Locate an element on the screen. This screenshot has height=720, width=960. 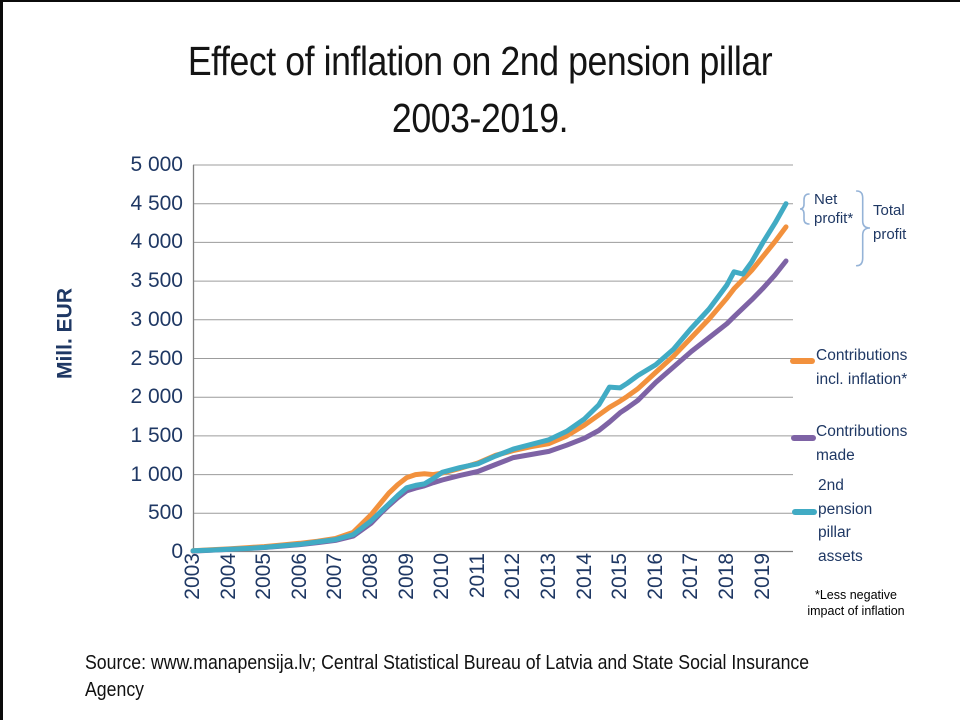
legend-label-contributions-made: Contributions made is located at coordinates (861, 443).